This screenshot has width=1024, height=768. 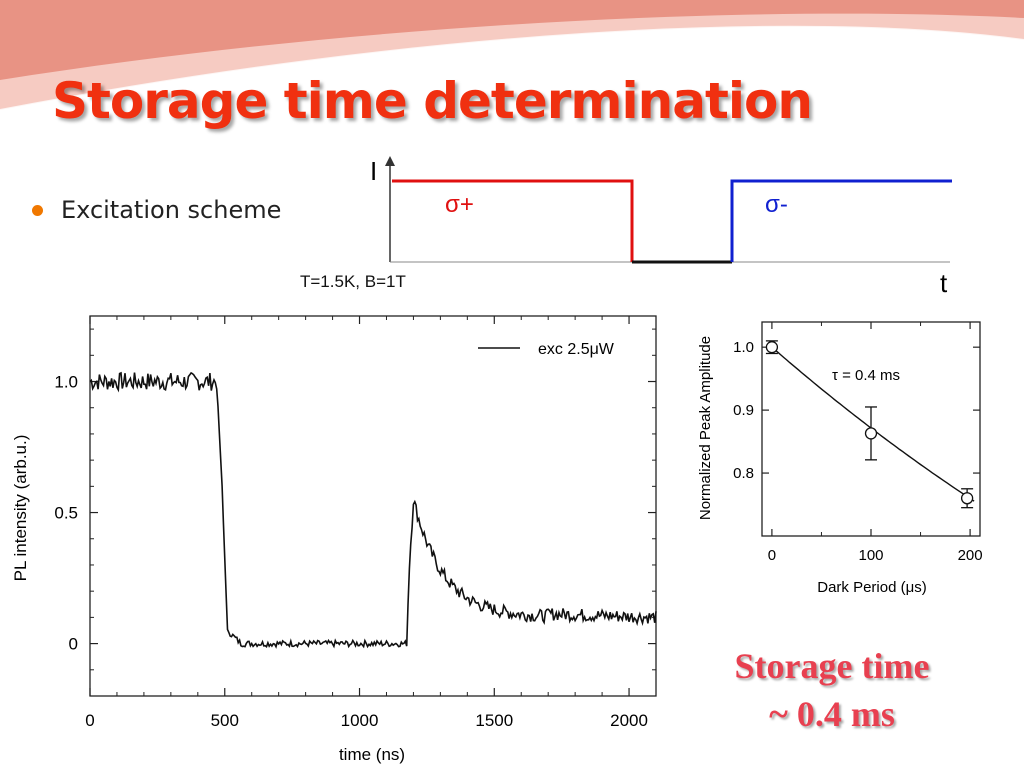 What do you see at coordinates (970, 555) in the screenshot?
I see `pa-x-tick-label: 200` at bounding box center [970, 555].